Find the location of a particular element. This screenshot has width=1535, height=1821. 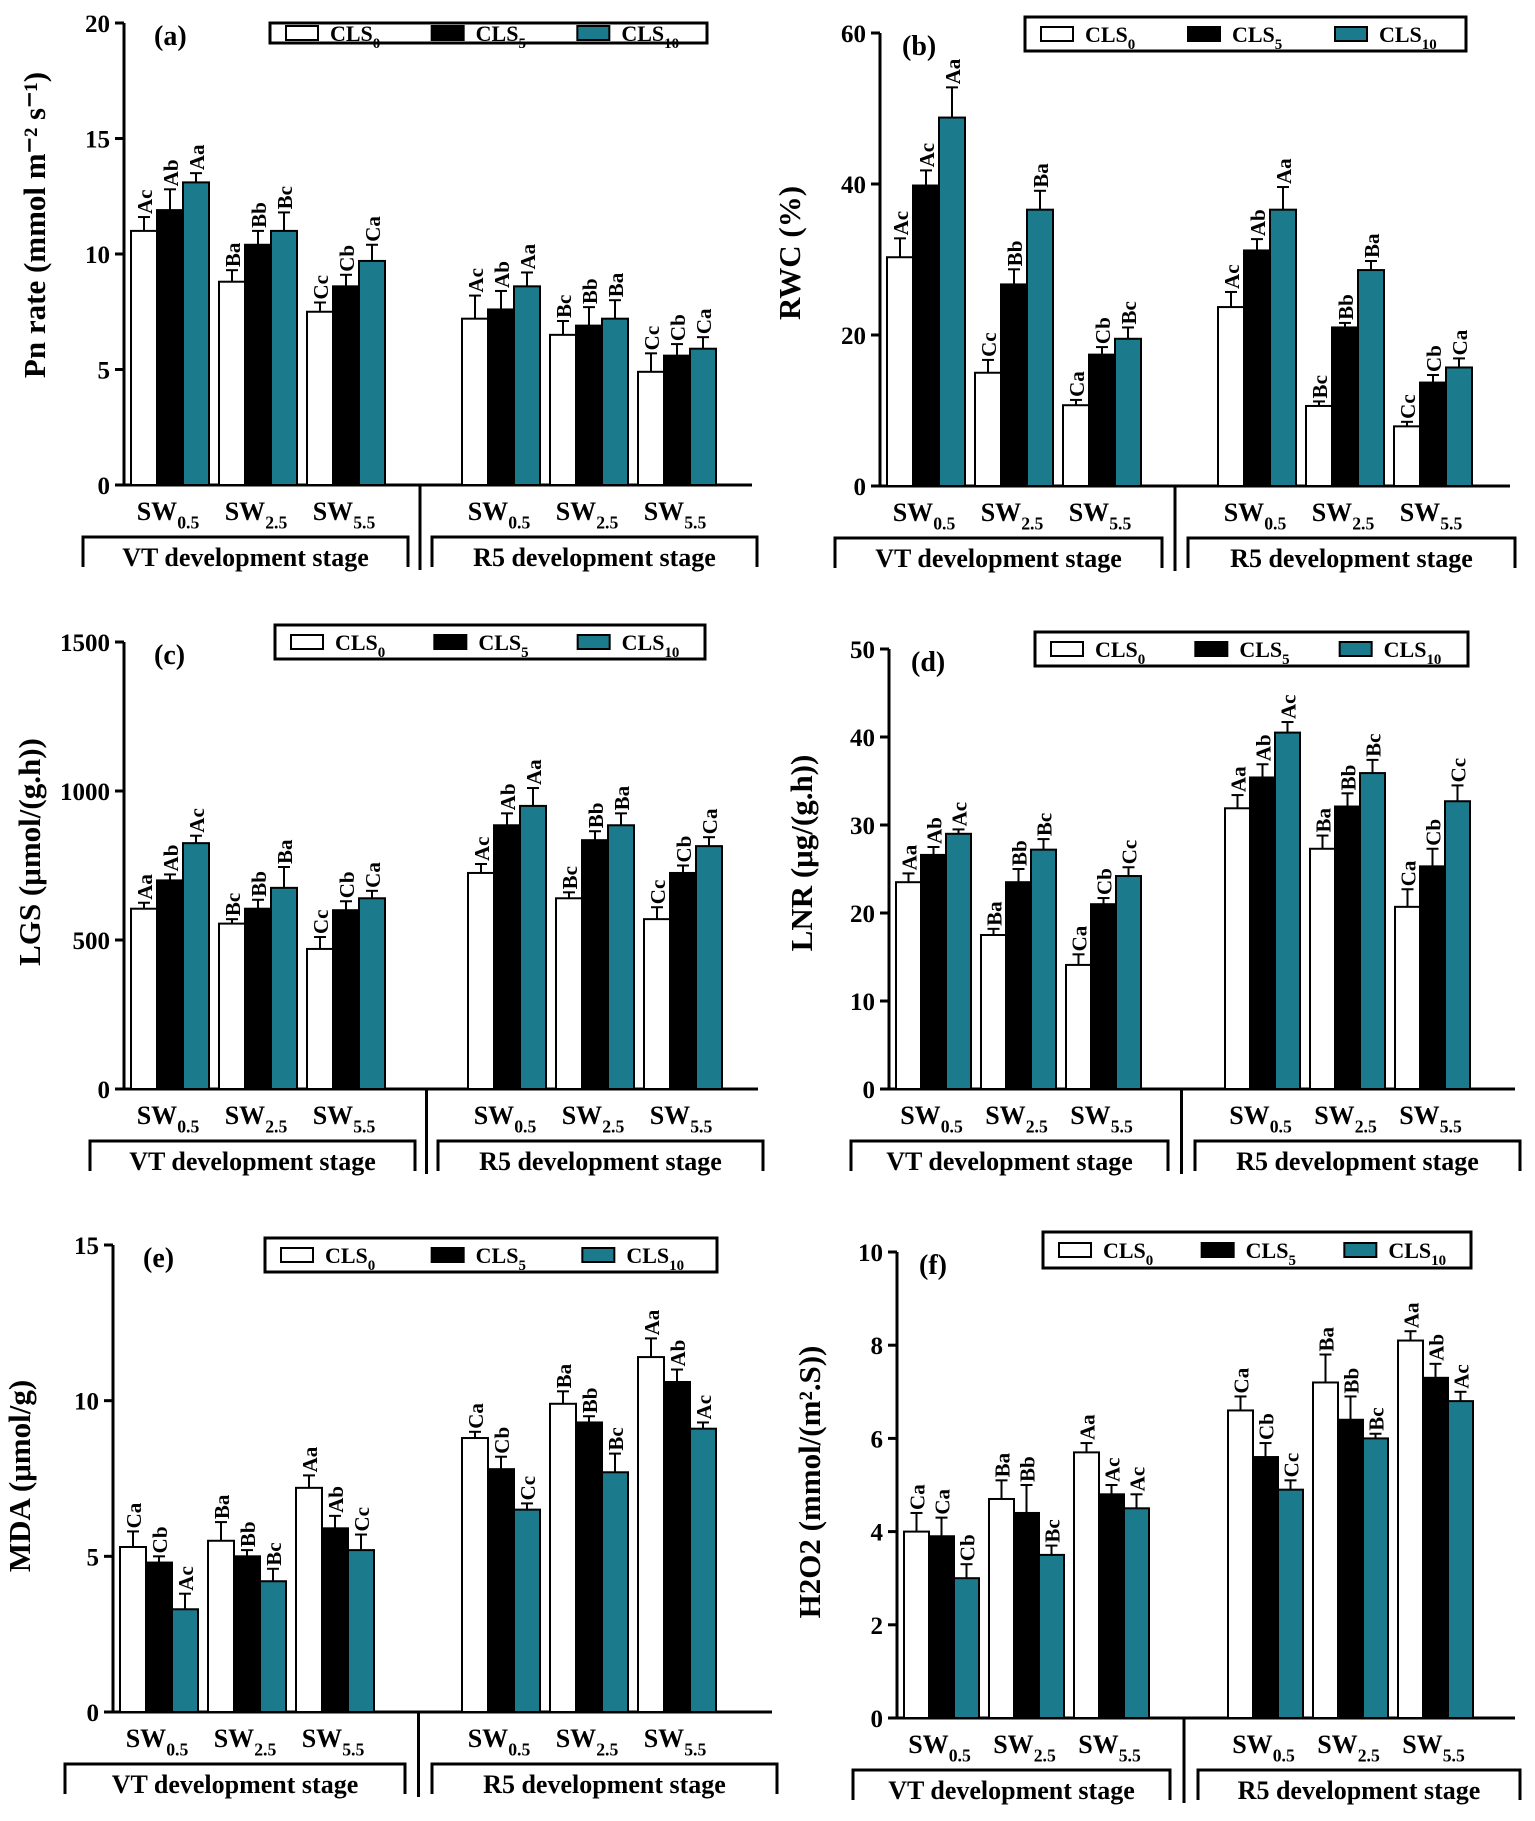

y-tick-label: 40 is located at coordinates (853, 185).